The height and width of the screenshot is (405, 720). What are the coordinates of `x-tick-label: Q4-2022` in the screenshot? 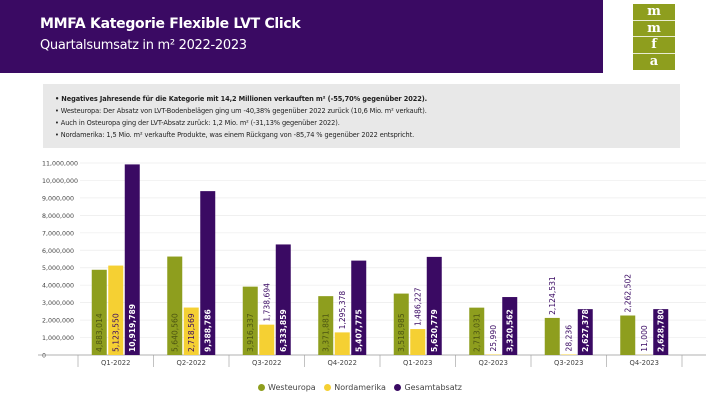 It's located at (342, 363).